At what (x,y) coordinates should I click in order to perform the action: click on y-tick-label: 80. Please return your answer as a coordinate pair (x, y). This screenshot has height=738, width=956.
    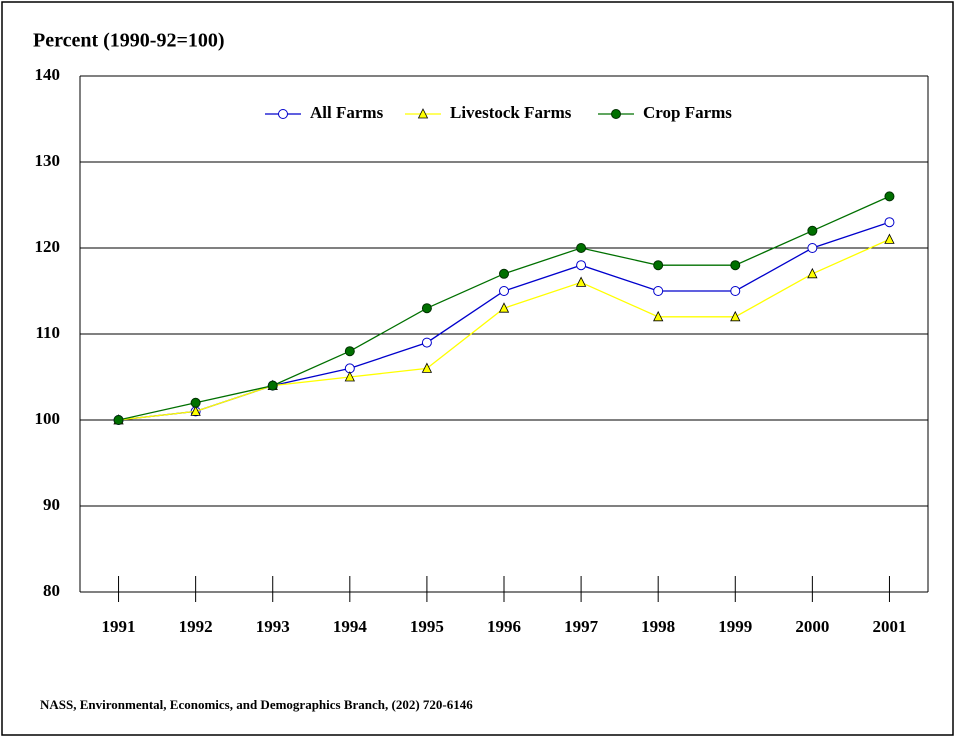
    Looking at the image, I should click on (51, 590).